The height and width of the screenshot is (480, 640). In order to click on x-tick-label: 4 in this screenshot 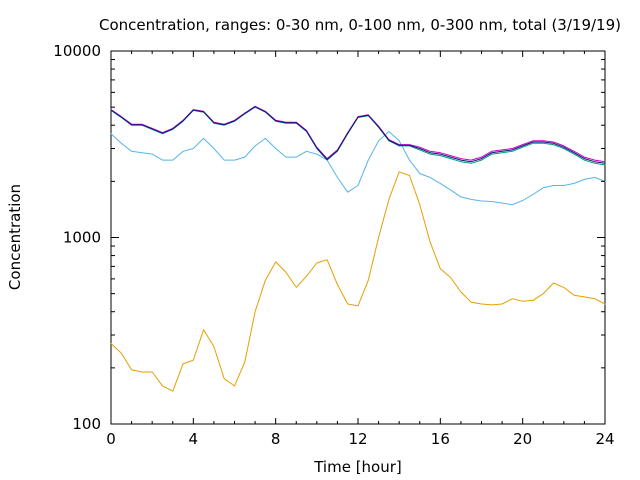, I will do `click(194, 439)`.